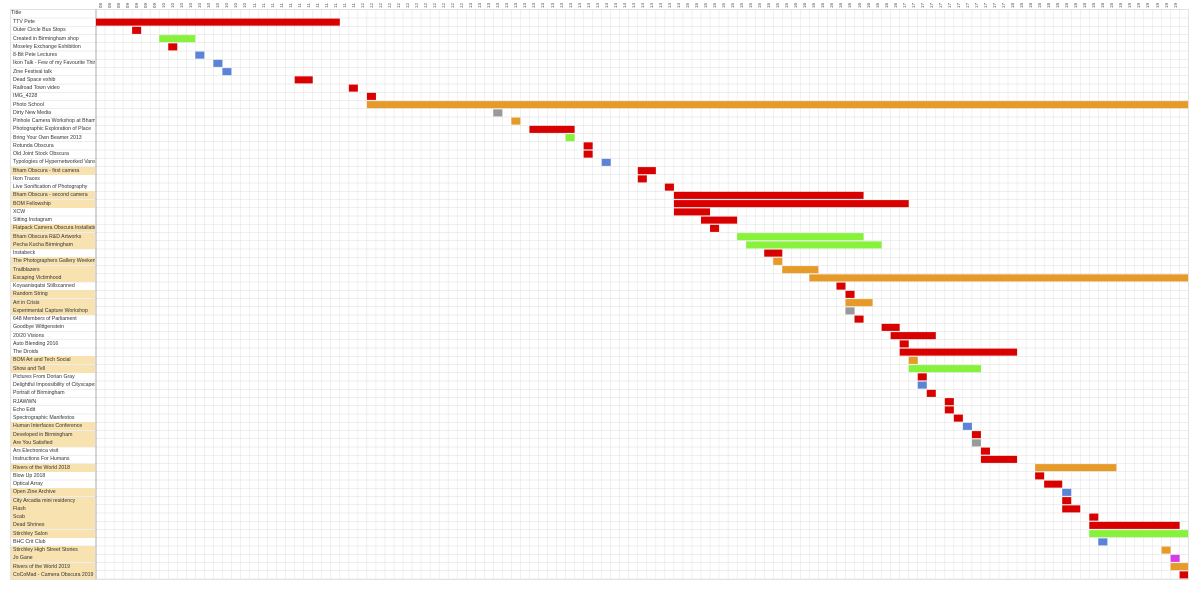 This screenshot has height=591, width=1200. Describe the element at coordinates (36, 451) in the screenshot. I see `row-title: Ars Electronica visit` at that location.